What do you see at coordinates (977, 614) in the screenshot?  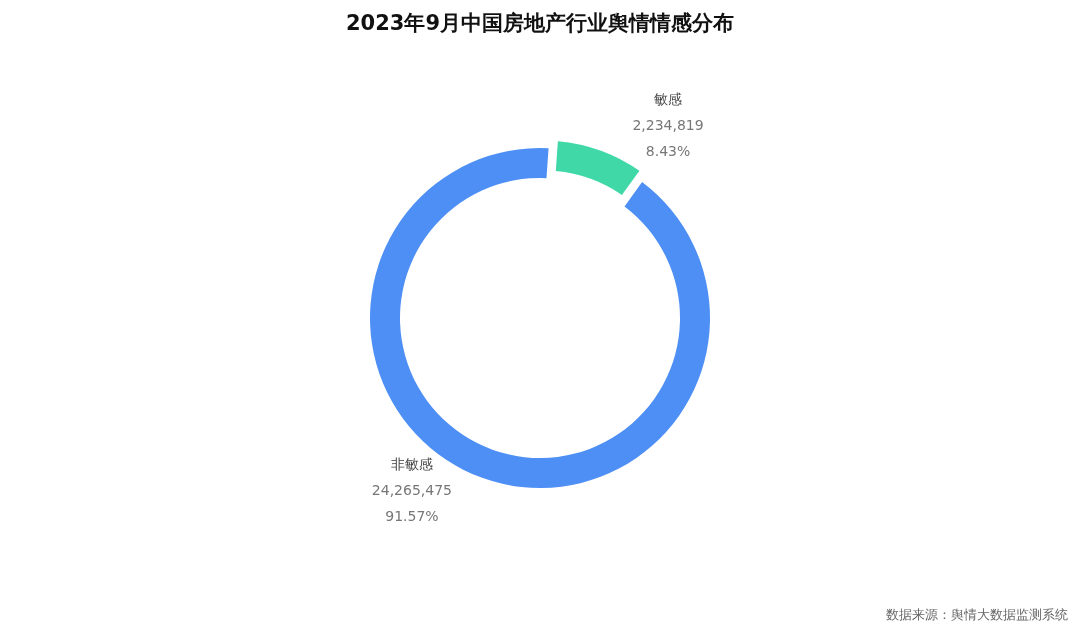 I see `source-note: 数据来源：舆情大数据监测系统` at bounding box center [977, 614].